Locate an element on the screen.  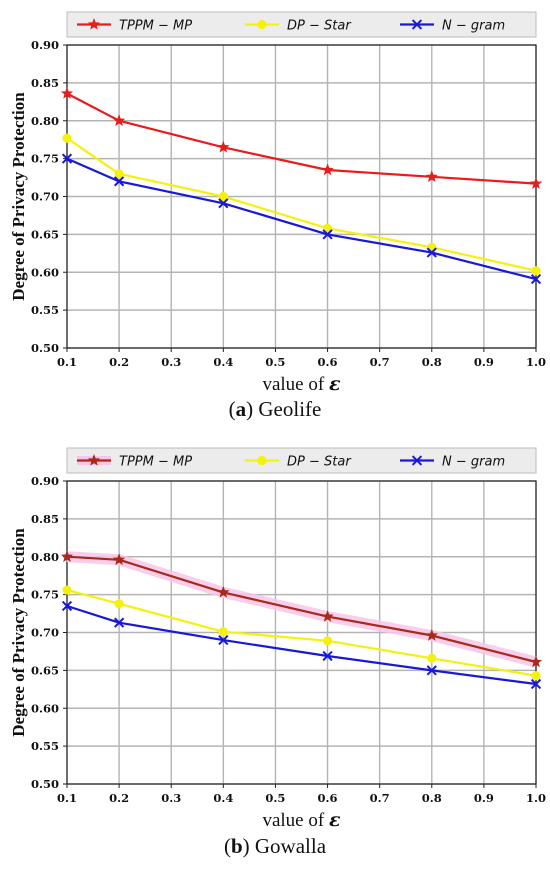
chart-b-y-tick-label: 0.80 is located at coordinates (45, 557).